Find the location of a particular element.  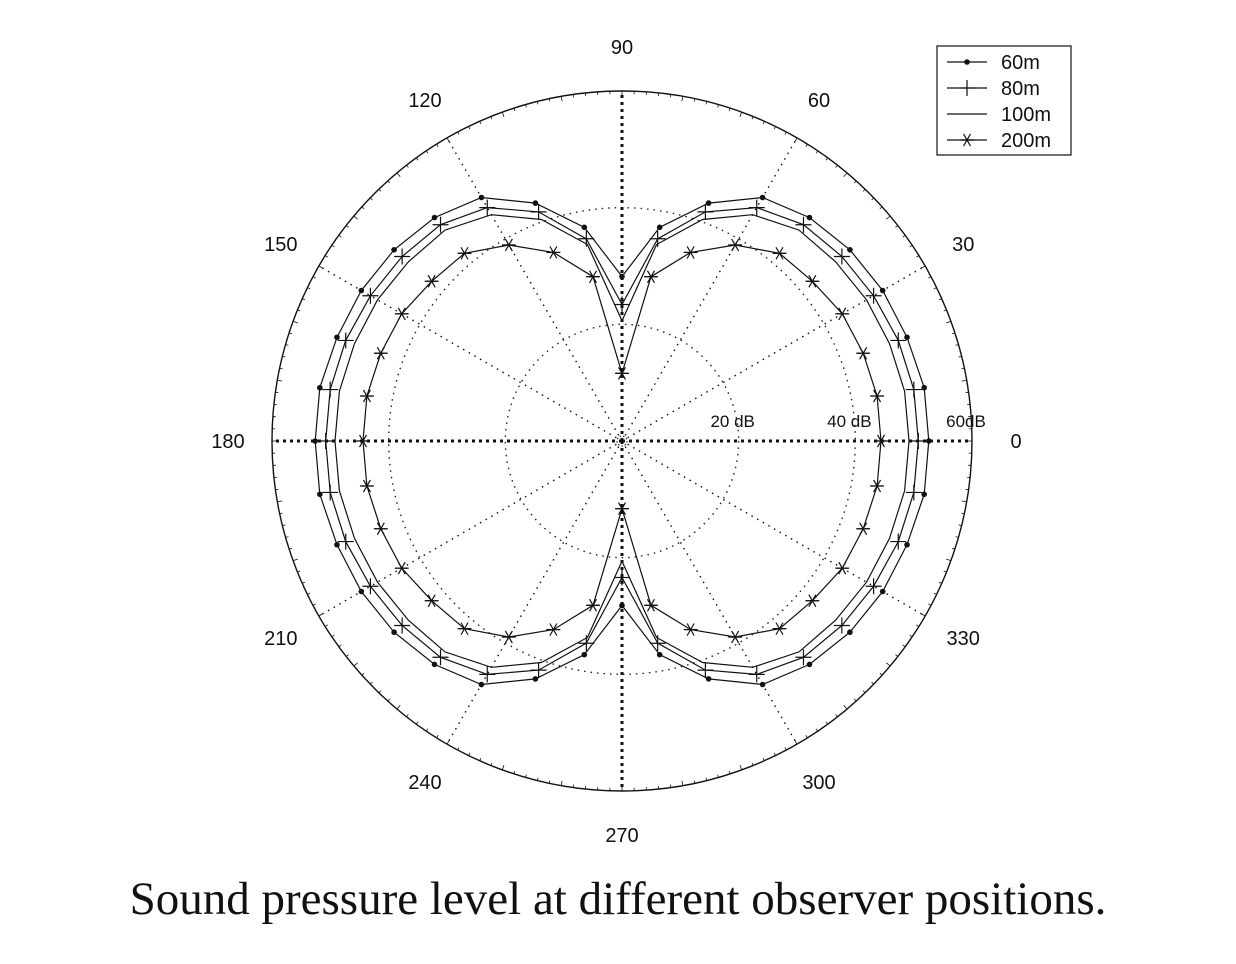

center-ring is located at coordinates (622, 441).